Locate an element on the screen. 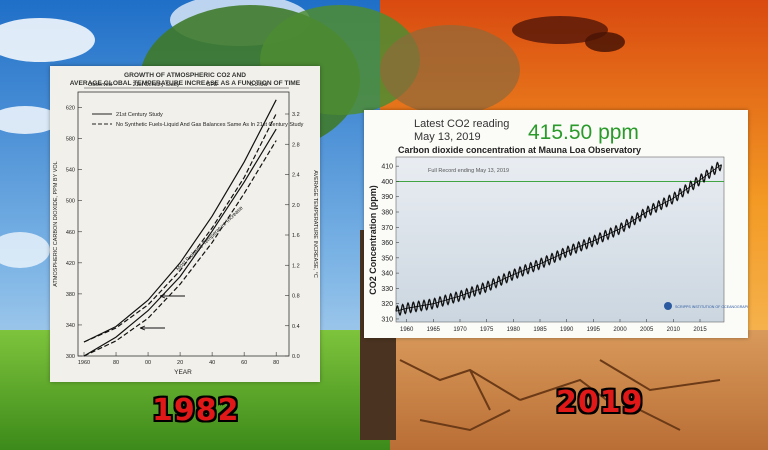  chart-1982-period-label: 21st Century Study is located at coordinates (156, 85).